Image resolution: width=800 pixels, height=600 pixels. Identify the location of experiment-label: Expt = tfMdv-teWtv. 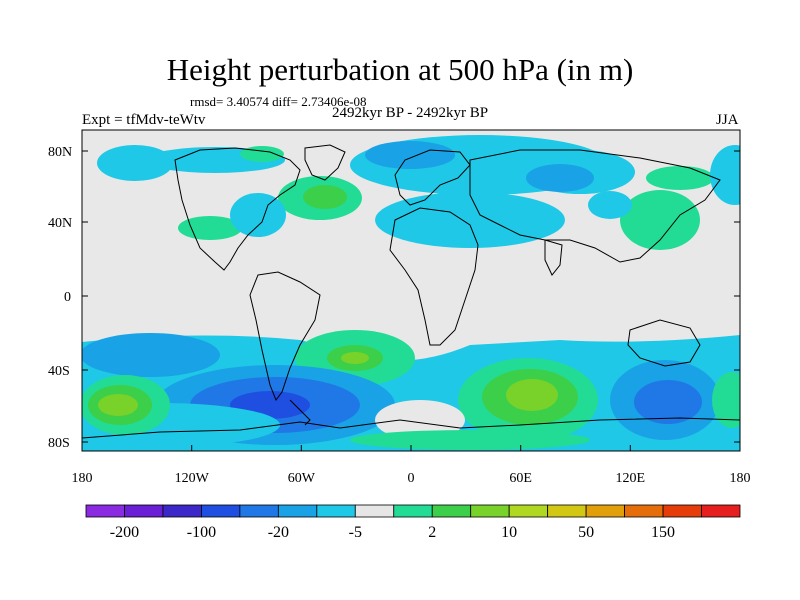
(144, 120).